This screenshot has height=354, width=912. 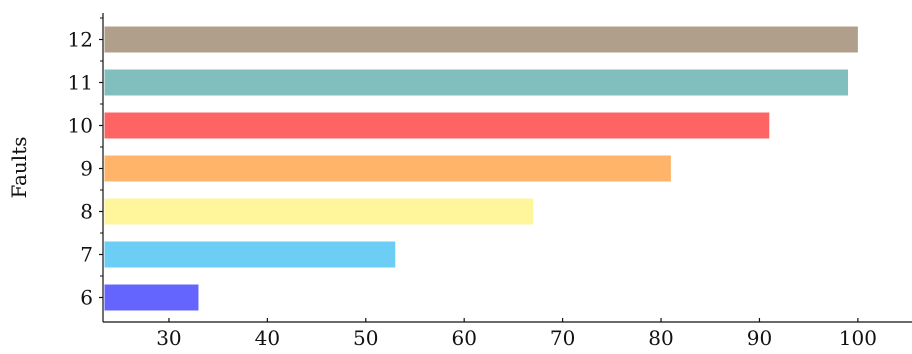 I want to click on y-tick-label-6: 6, so click(x=86, y=298).